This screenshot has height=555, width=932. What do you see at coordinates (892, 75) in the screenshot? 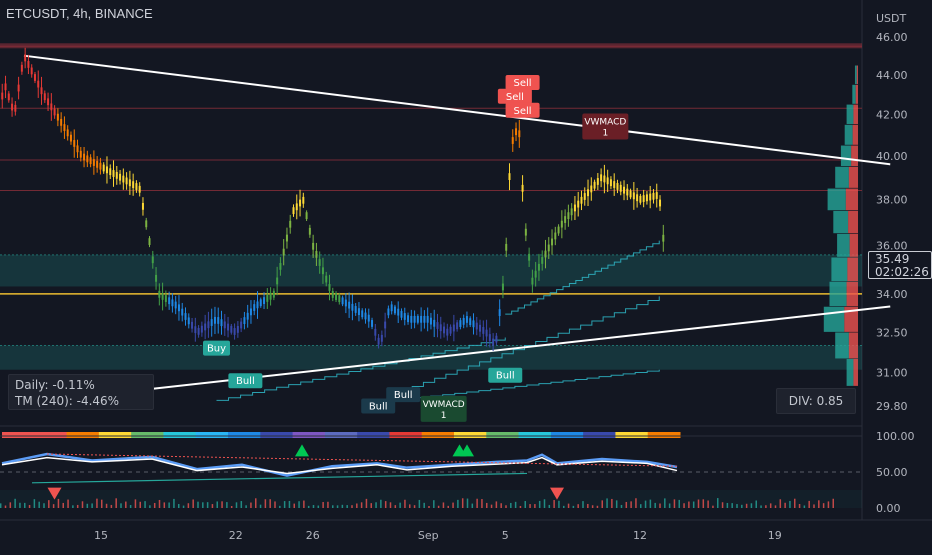
I see `price-tick-1: 44.00` at bounding box center [892, 75].